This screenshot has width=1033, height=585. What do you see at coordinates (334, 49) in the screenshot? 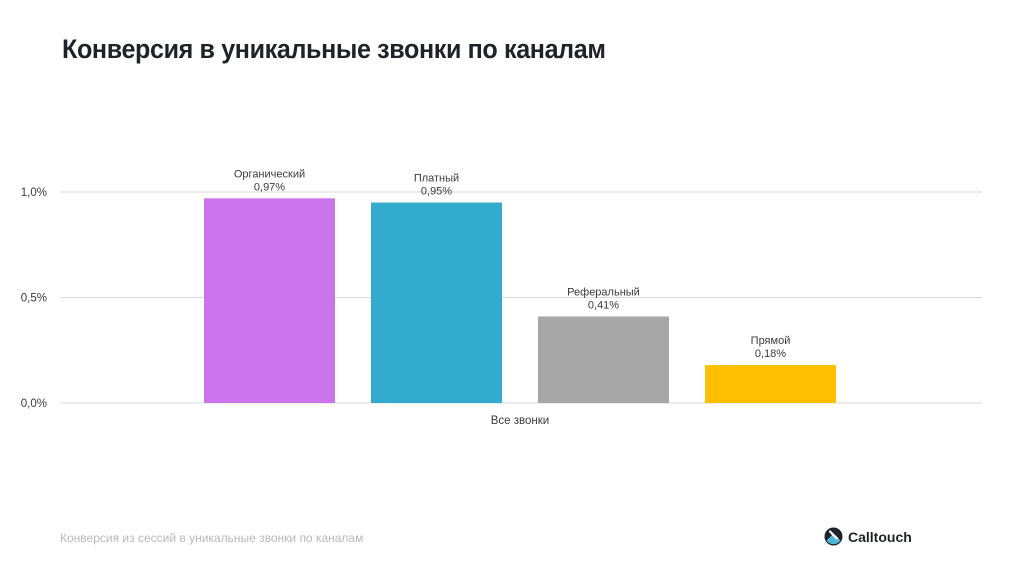
I see `page-title: Конверсия в уникальные звонки по каналам` at bounding box center [334, 49].